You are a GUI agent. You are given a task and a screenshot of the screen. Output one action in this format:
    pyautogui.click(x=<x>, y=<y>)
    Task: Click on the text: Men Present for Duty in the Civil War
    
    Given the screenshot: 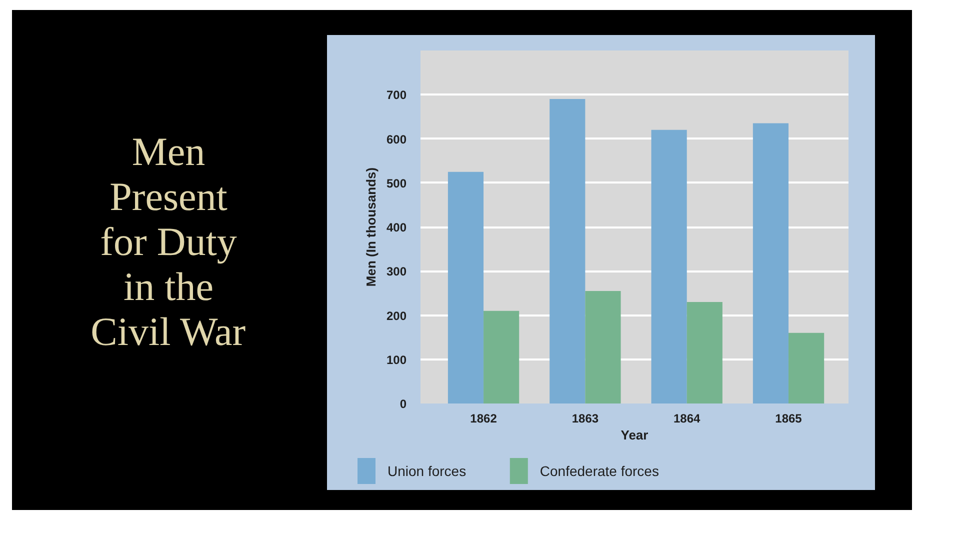 What is the action you would take?
    pyautogui.click(x=168, y=241)
    